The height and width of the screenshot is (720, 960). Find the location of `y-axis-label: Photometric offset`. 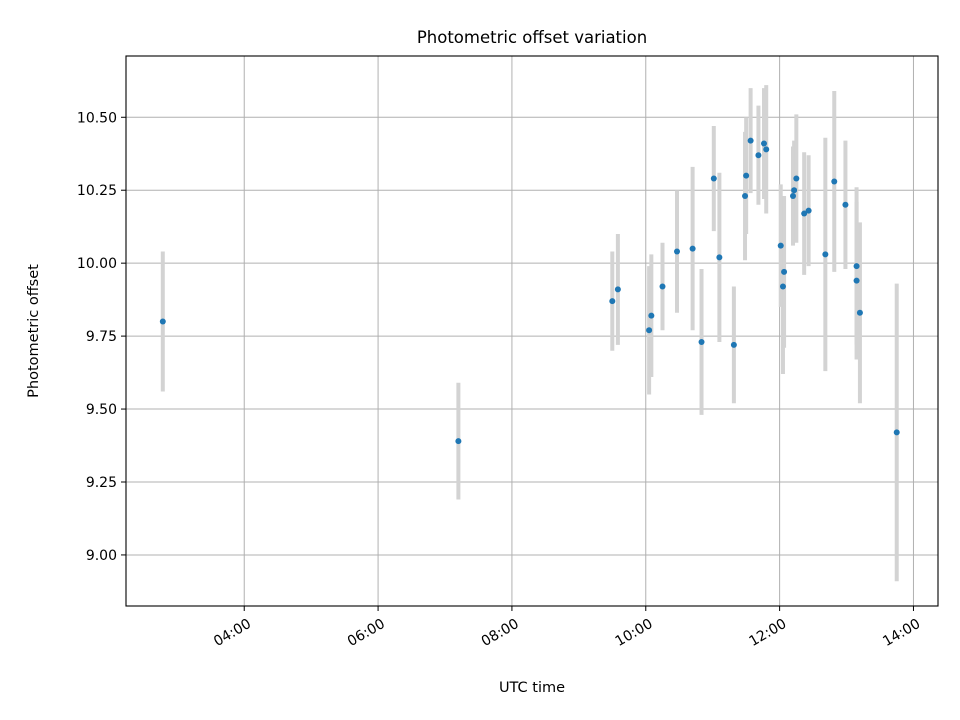

y-axis-label: Photometric offset is located at coordinates (34, 331).